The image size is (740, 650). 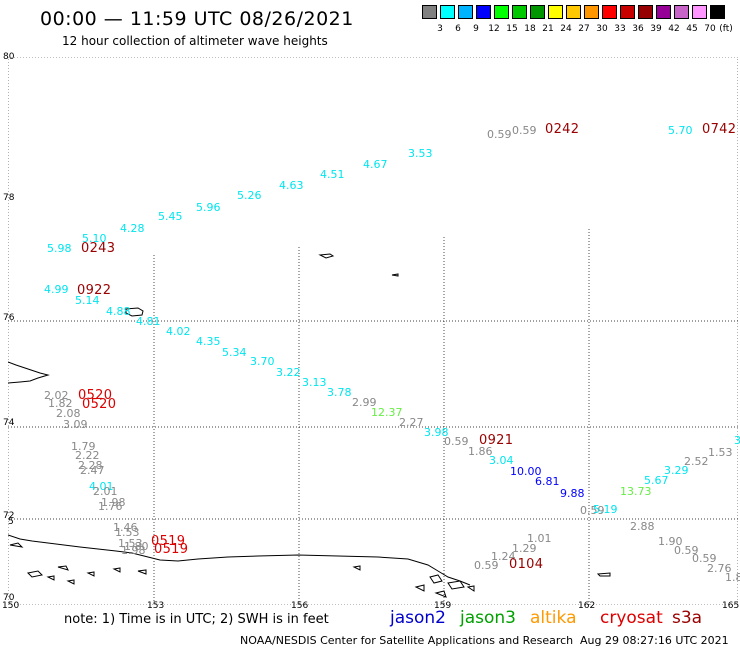 What do you see at coordinates (339, 392) in the screenshot?
I see `wave-height-label: 3.78` at bounding box center [339, 392].